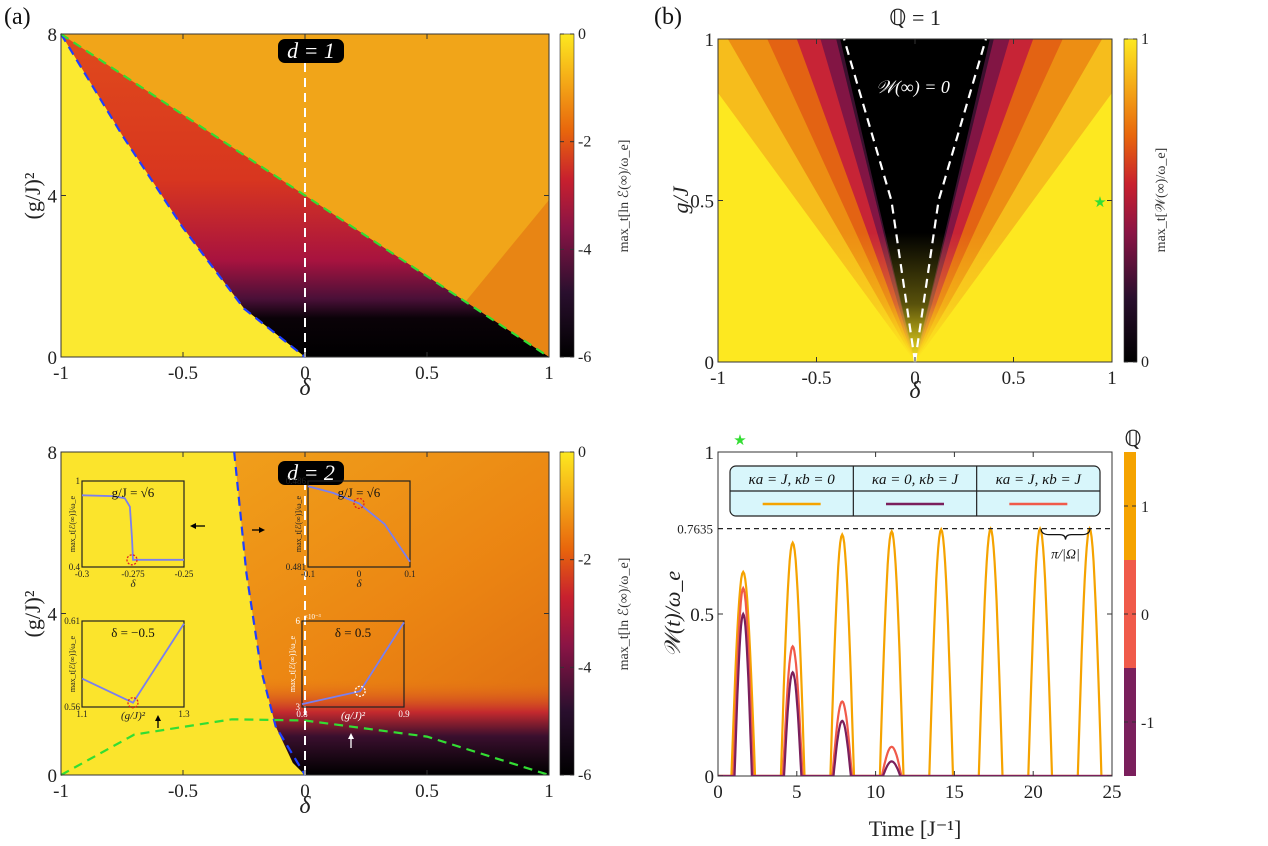 The width and height of the screenshot is (1268, 846). Describe the element at coordinates (1033, 792) in the screenshot. I see `x-tick-label: 20` at that location.